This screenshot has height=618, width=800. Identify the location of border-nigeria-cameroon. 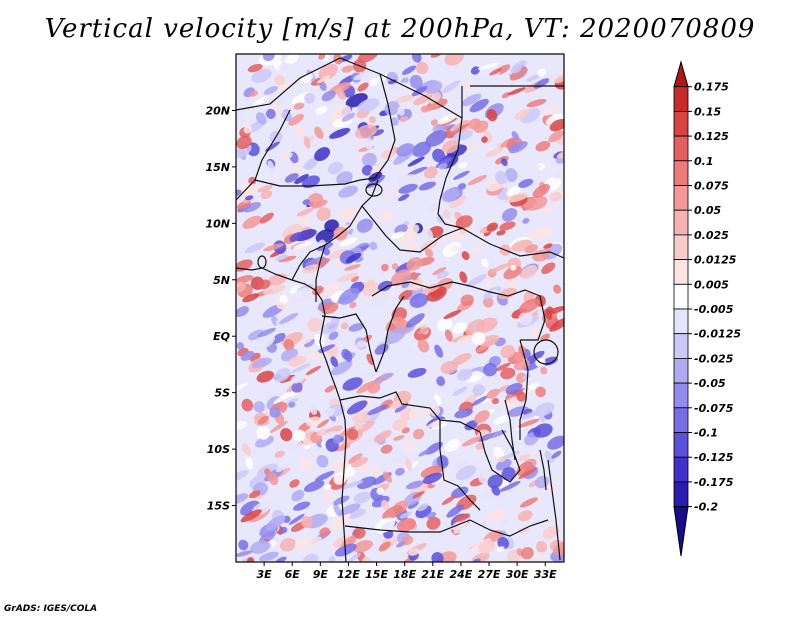
(335, 230).